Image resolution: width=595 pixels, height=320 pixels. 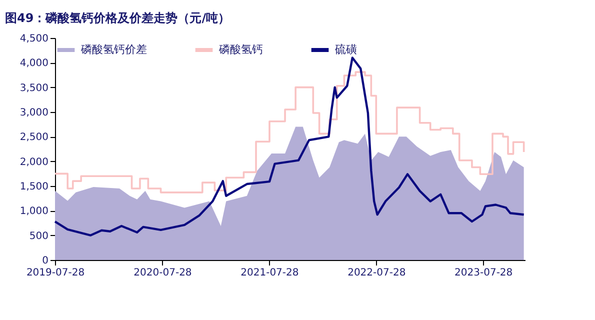 What do you see at coordinates (117, 18) in the screenshot?
I see `chart-title: 图49：磷酸氢钙价格及价差走势（元/吨）` at bounding box center [117, 18].